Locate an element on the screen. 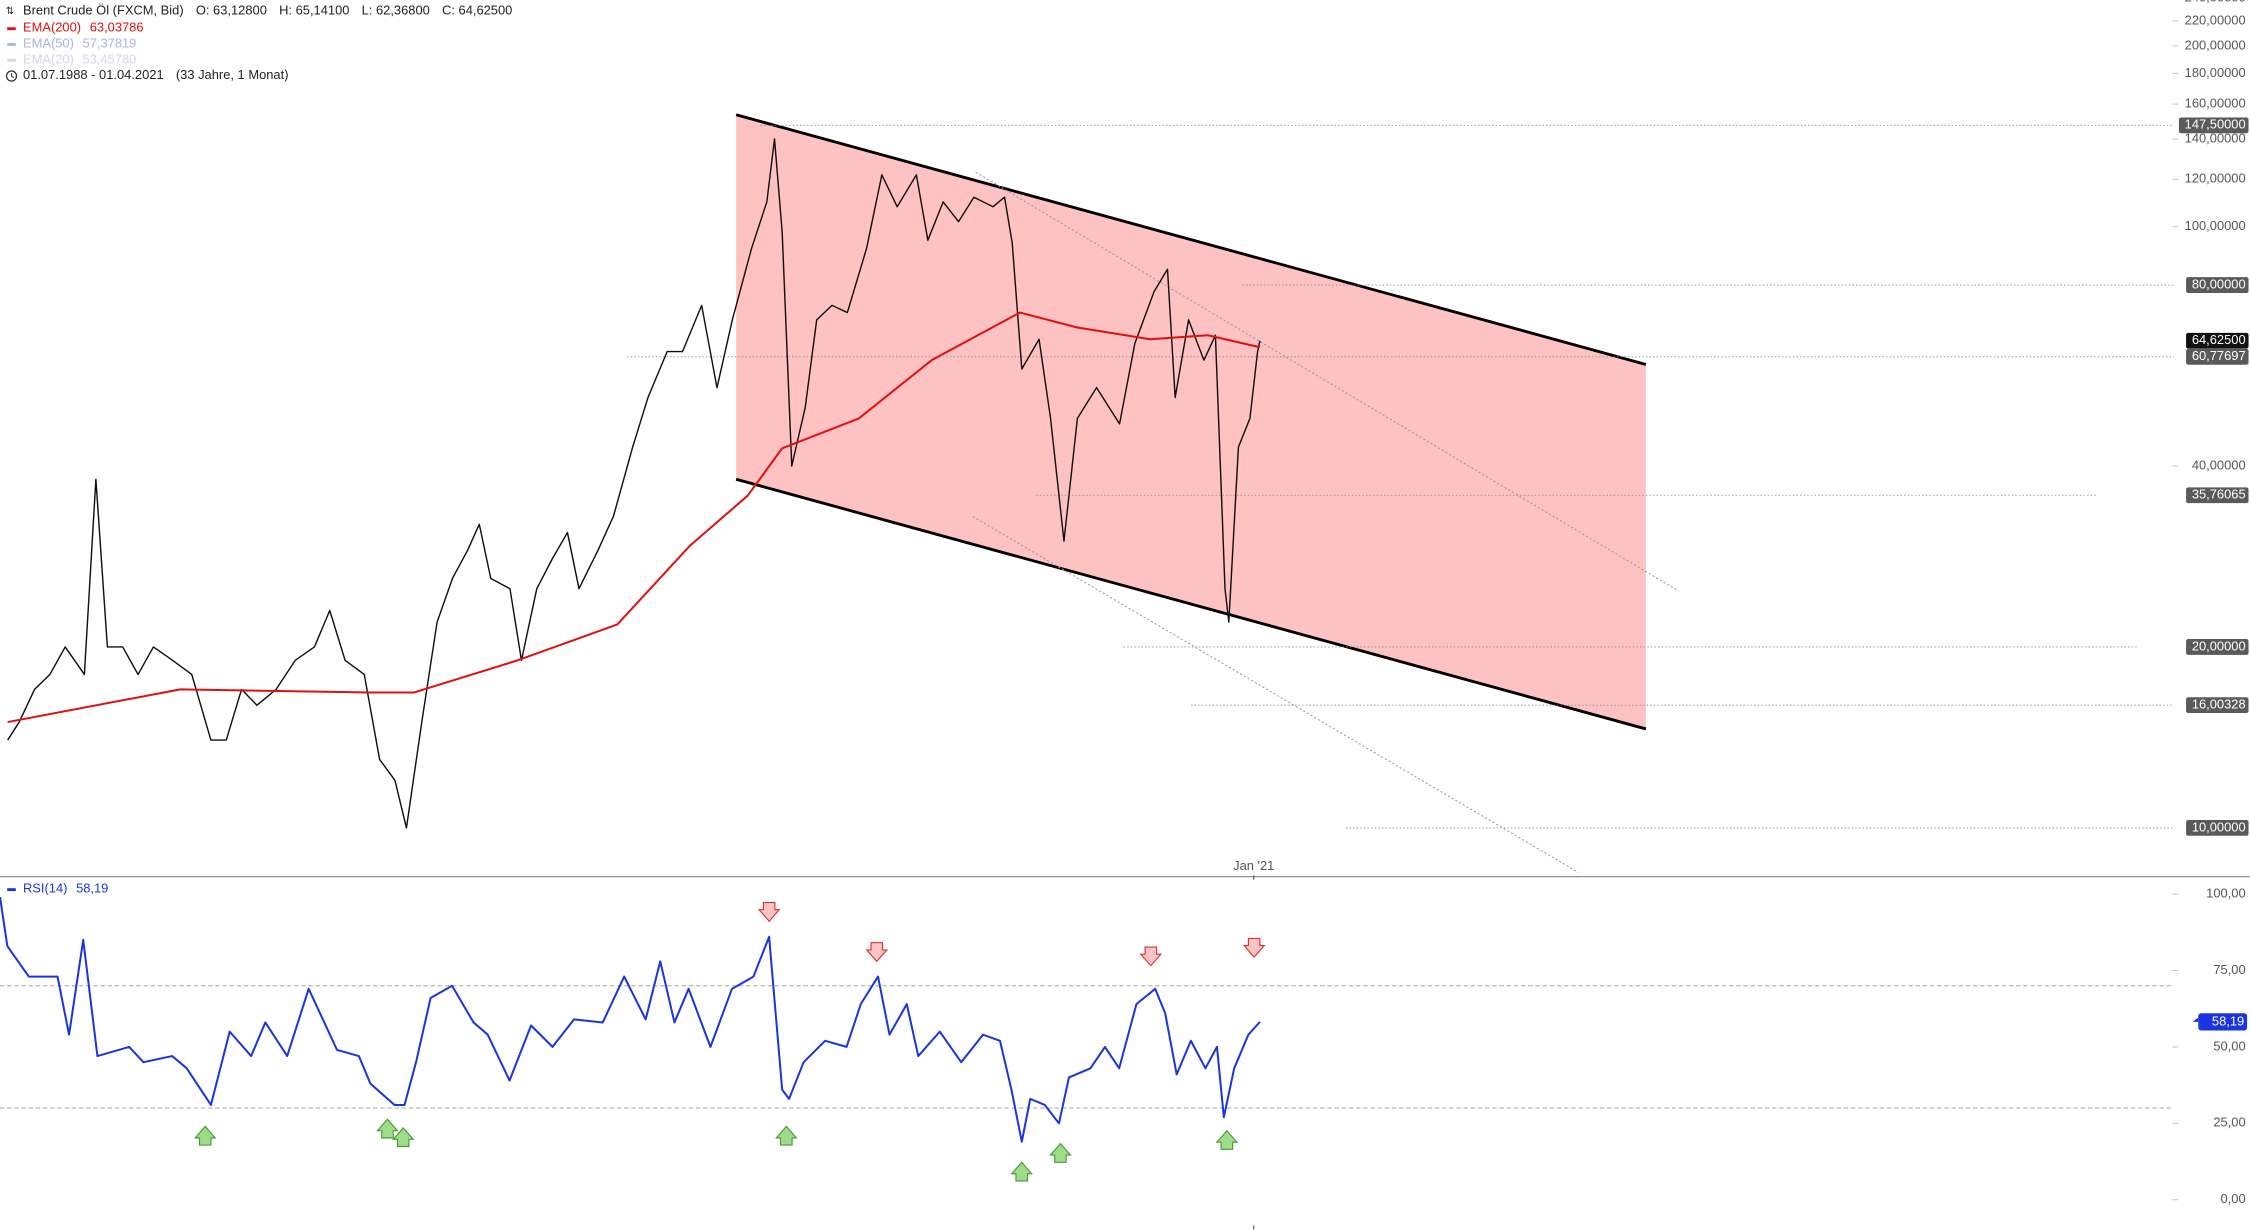 Image resolution: width=2250 pixels, height=1230 pixels. series-line is located at coordinates (630, 1019).